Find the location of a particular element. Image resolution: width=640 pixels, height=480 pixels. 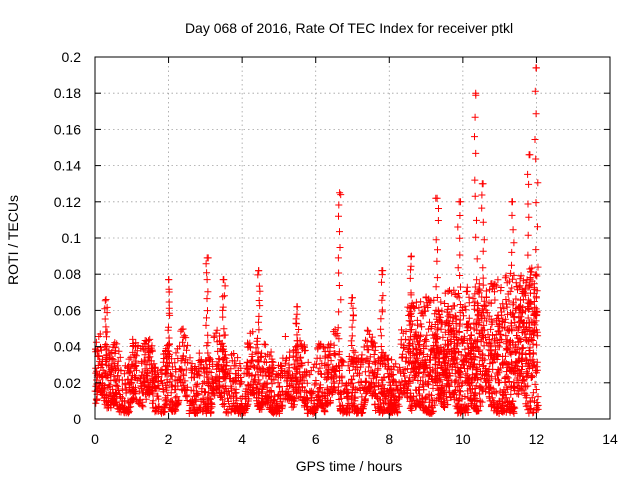

y-tick-label: 0.18 is located at coordinates (67, 93).